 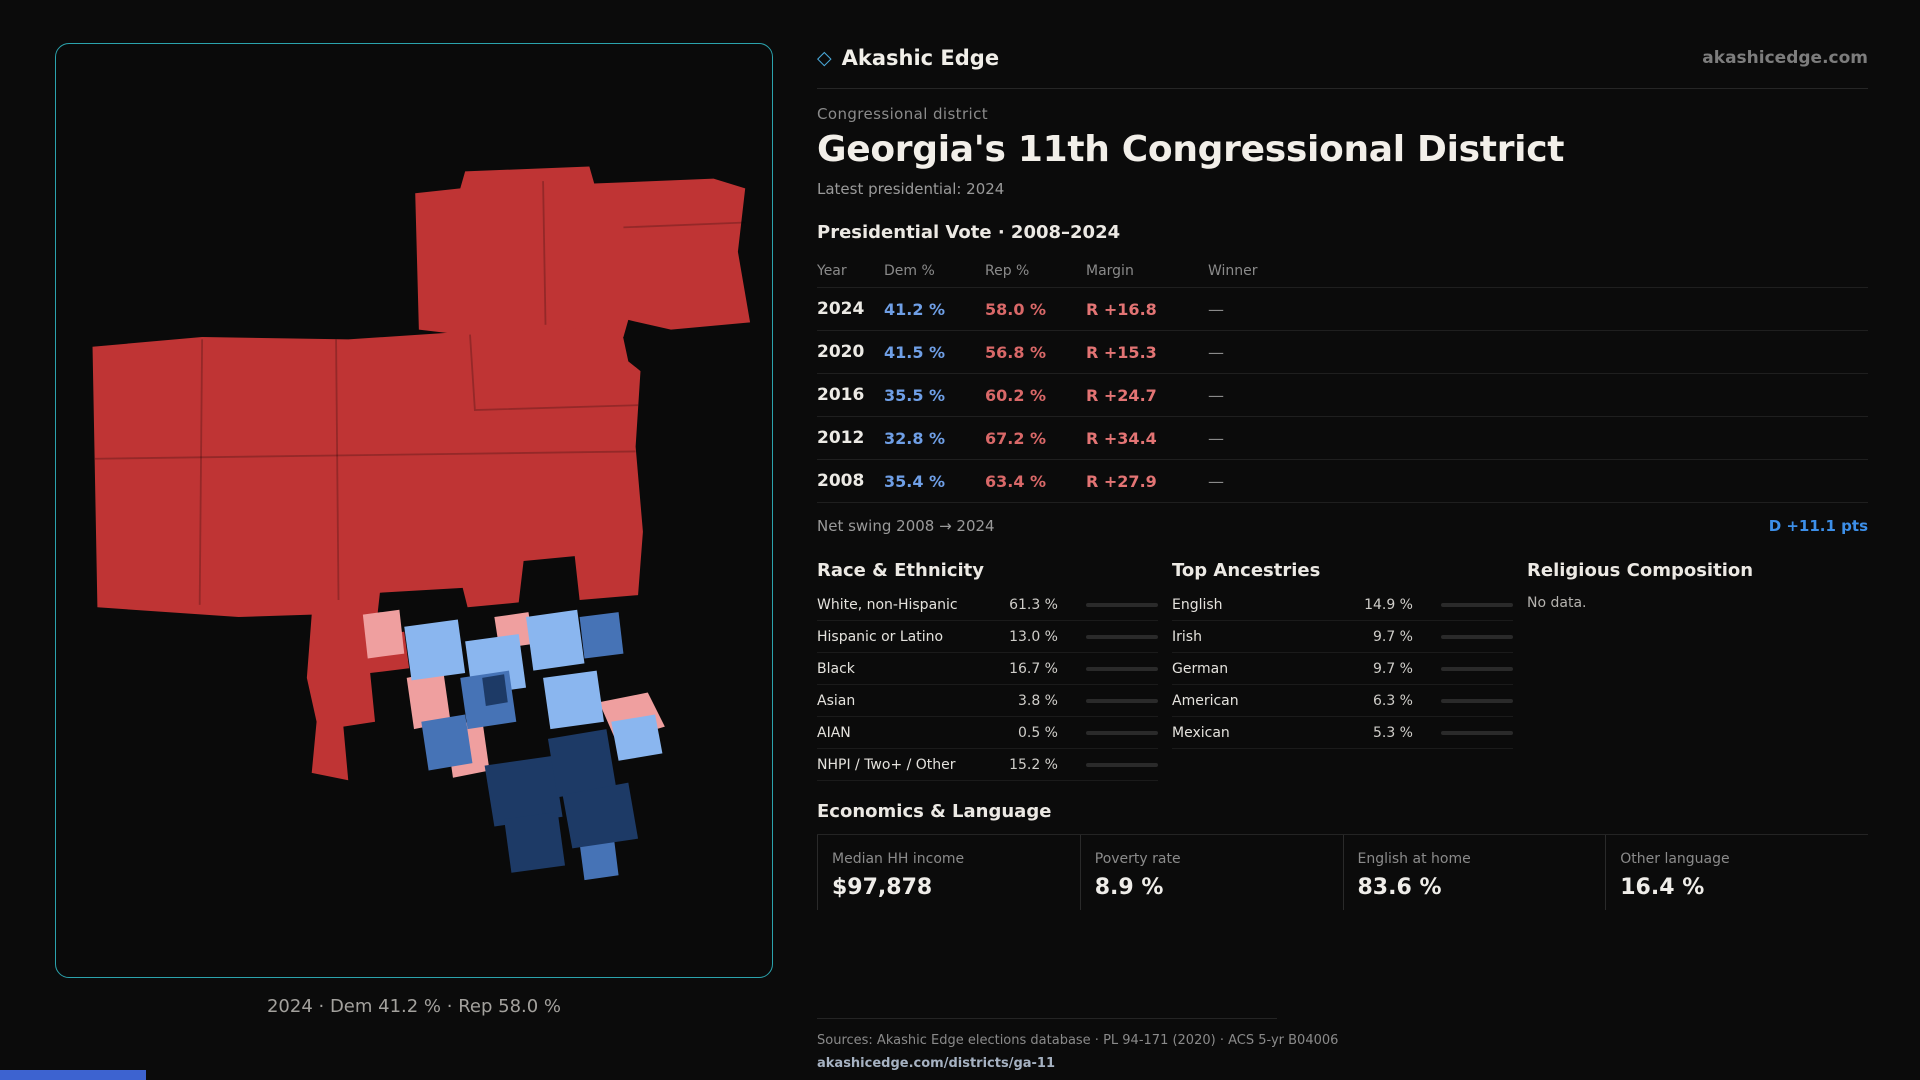 I want to click on race-label: NHPI / Two+ / Other, so click(x=886, y=764).